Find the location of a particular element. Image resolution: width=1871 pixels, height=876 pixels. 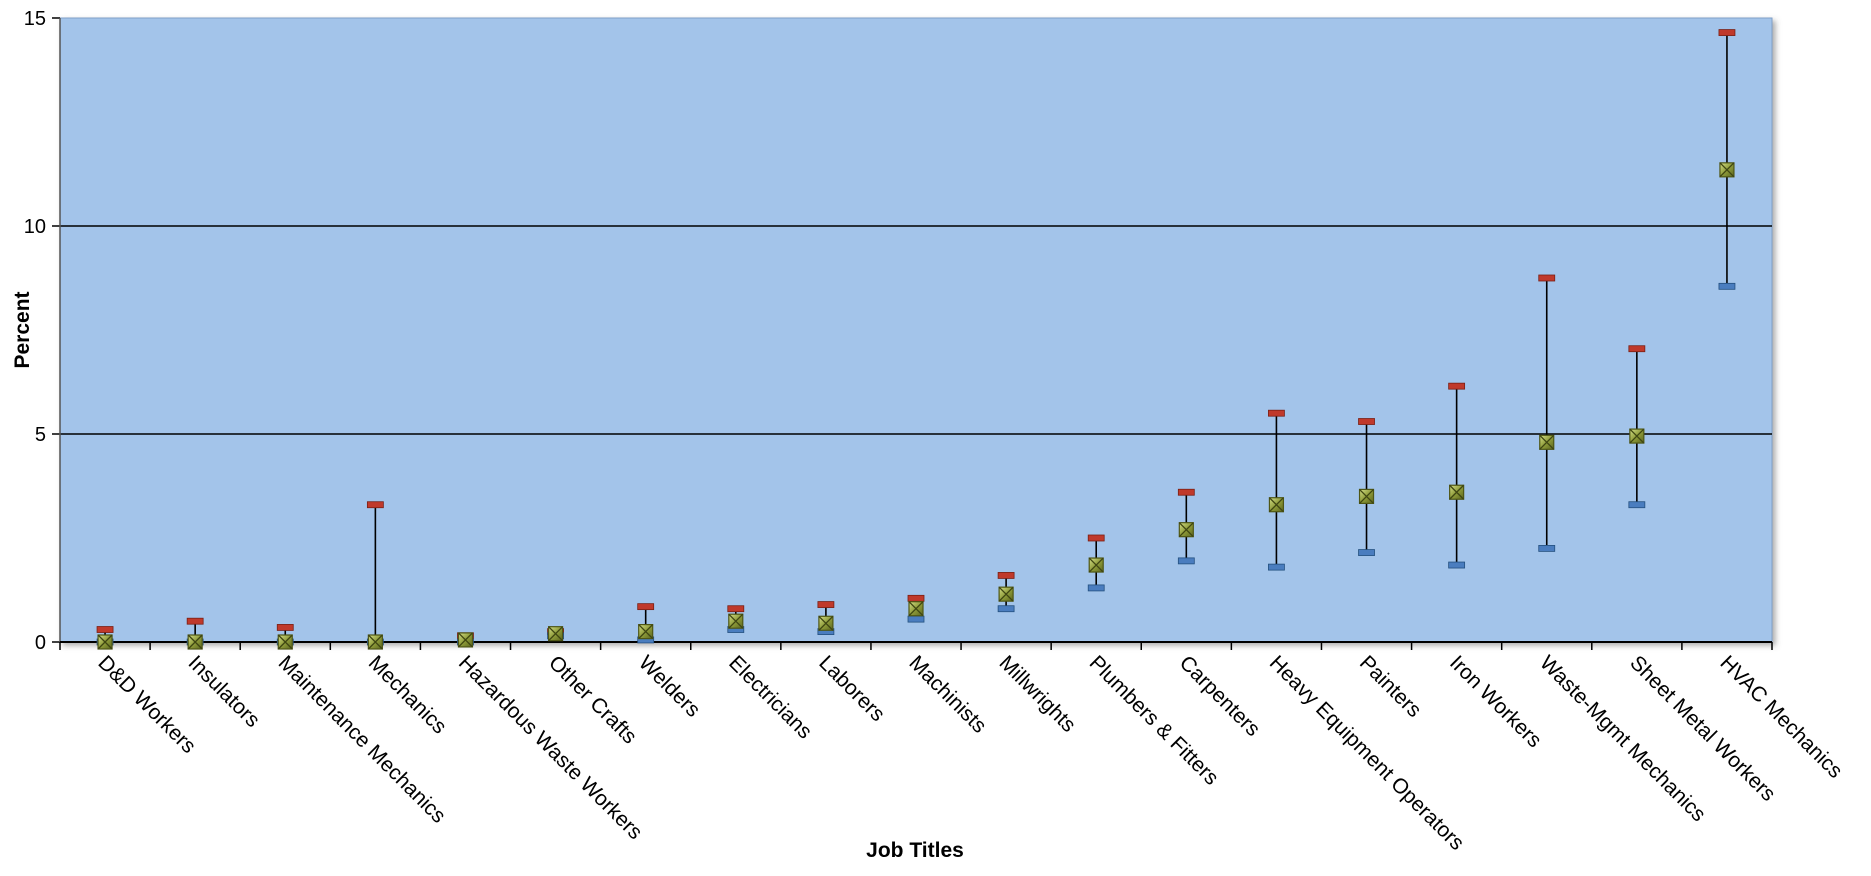

y-tick-label: 10 is located at coordinates (35, 227).